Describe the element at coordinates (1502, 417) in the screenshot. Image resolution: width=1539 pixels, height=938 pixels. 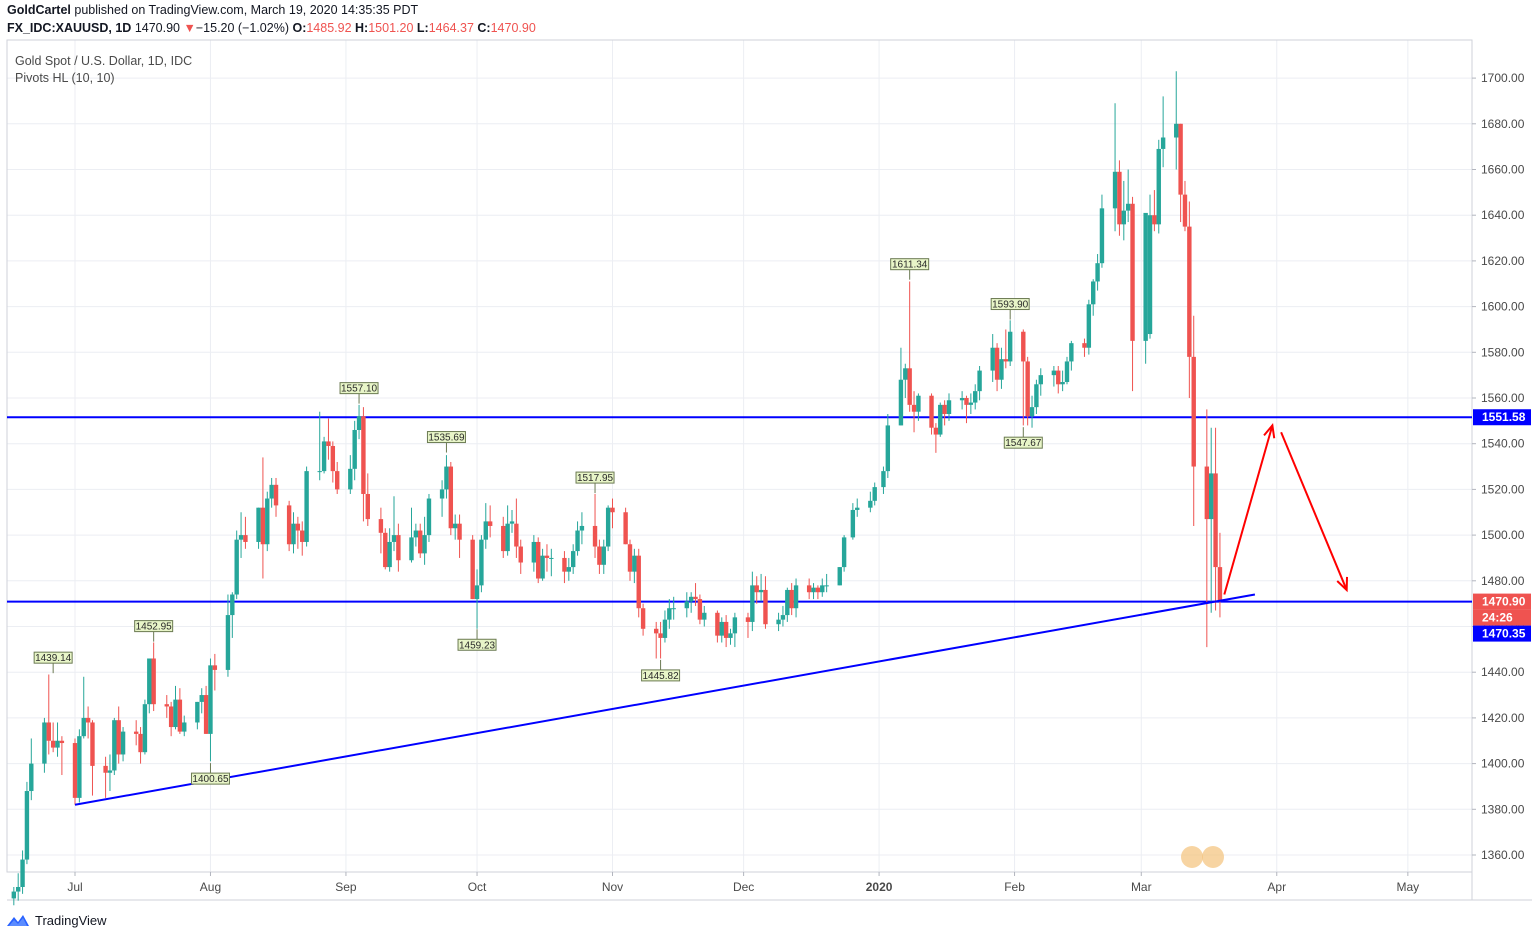
I see `level-badge` at that location.